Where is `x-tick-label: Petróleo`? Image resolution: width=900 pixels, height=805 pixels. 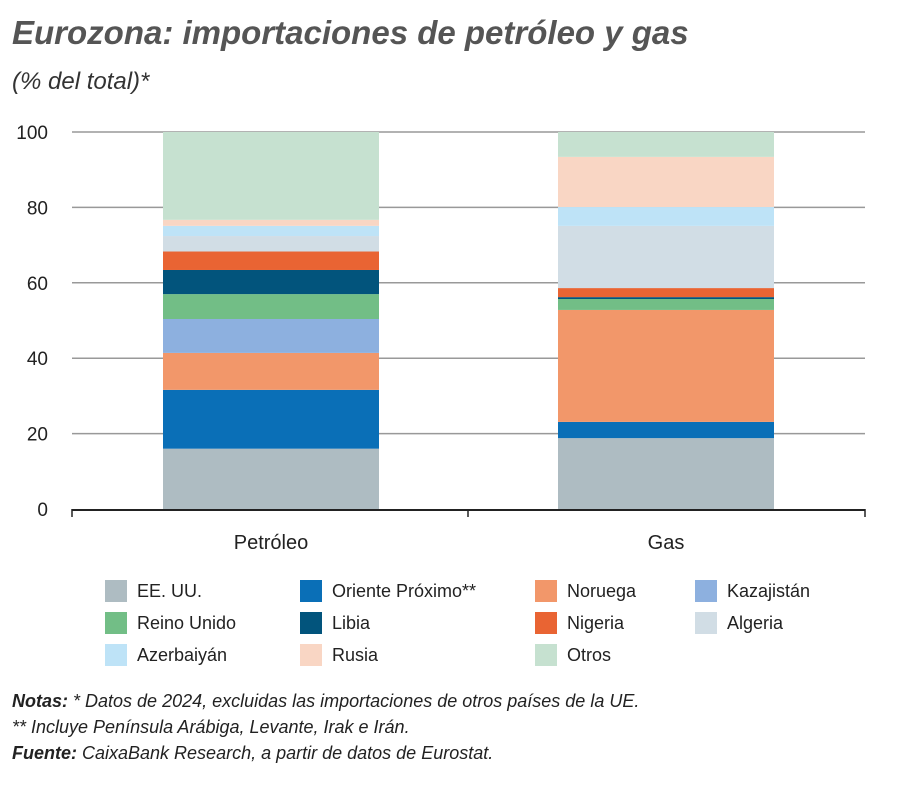
x-tick-label: Petróleo is located at coordinates (271, 543).